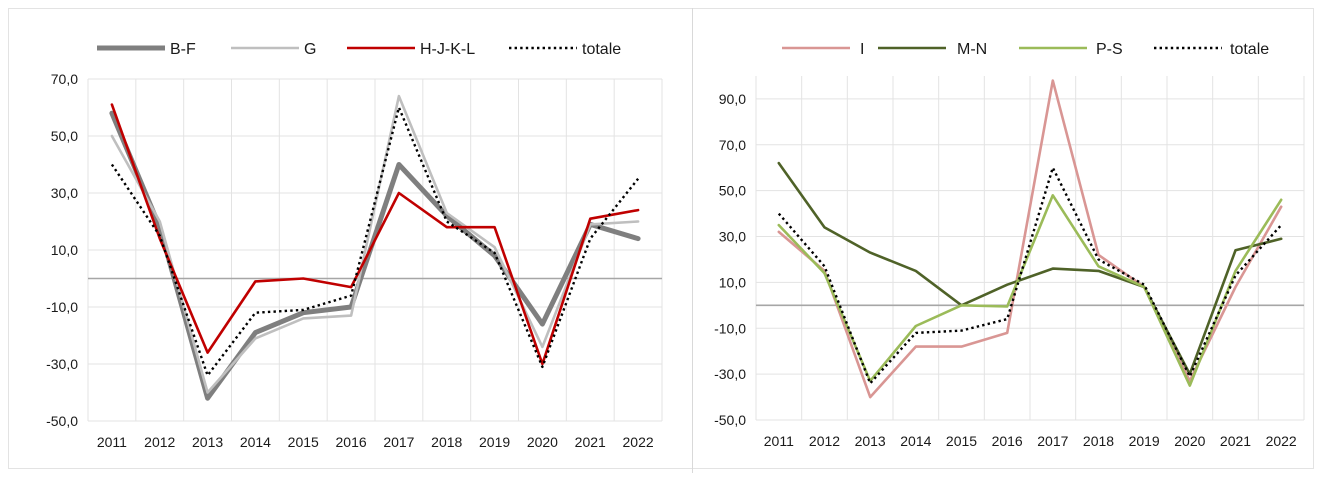  I want to click on legend-label: G, so click(310, 49).